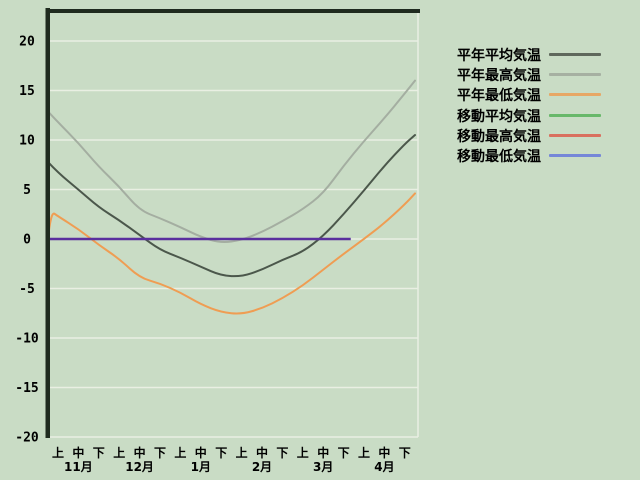 Image resolution: width=640 pixels, height=480 pixels. Describe the element at coordinates (499, 156) in the screenshot. I see `legend-label: 移動最低気温` at that location.